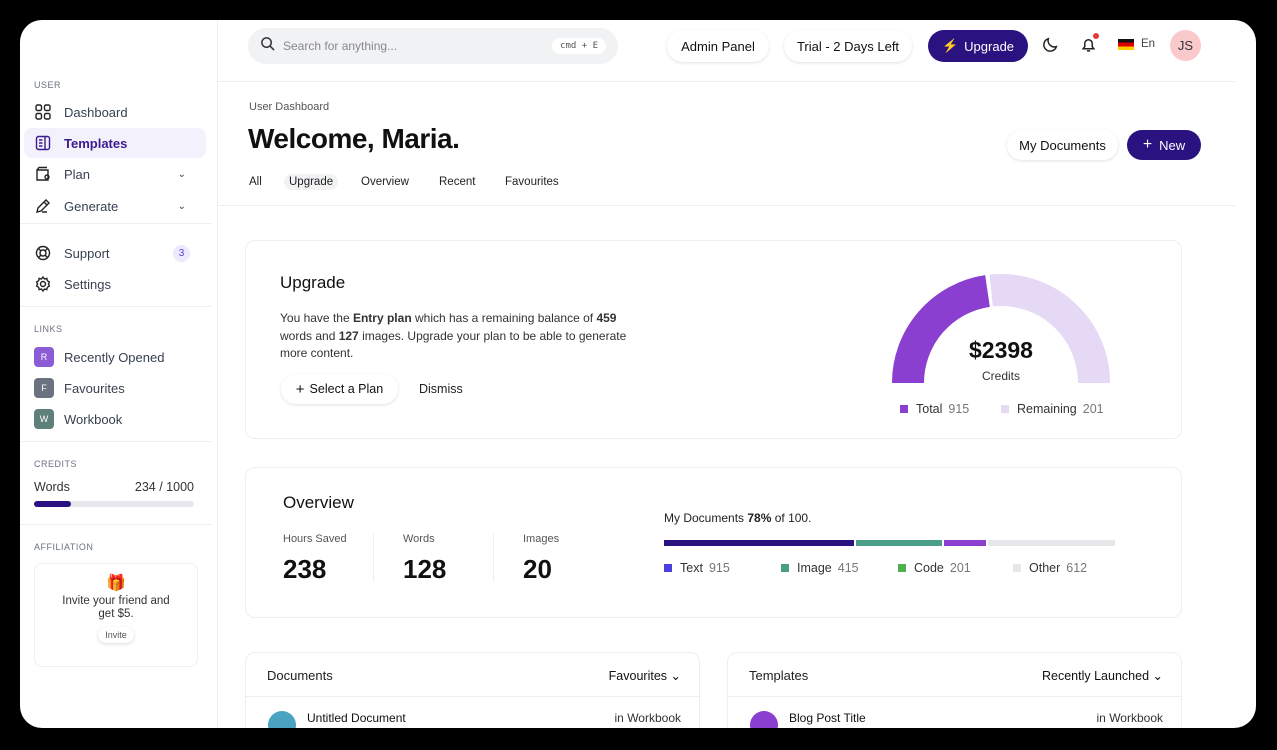  Describe the element at coordinates (941, 329) in the screenshot. I see `gauge-total` at that location.